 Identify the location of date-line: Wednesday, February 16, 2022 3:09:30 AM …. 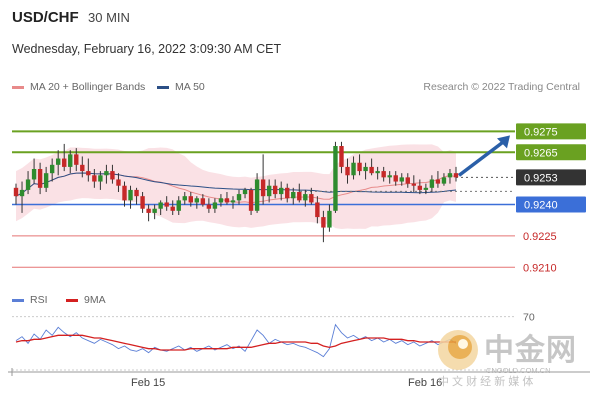
(147, 49).